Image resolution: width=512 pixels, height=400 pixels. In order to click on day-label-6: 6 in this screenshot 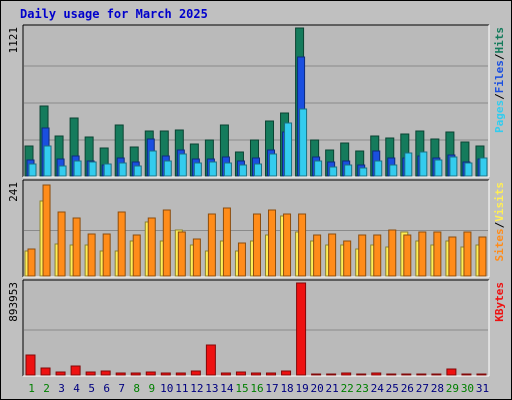, I will do `click(106, 388)`.